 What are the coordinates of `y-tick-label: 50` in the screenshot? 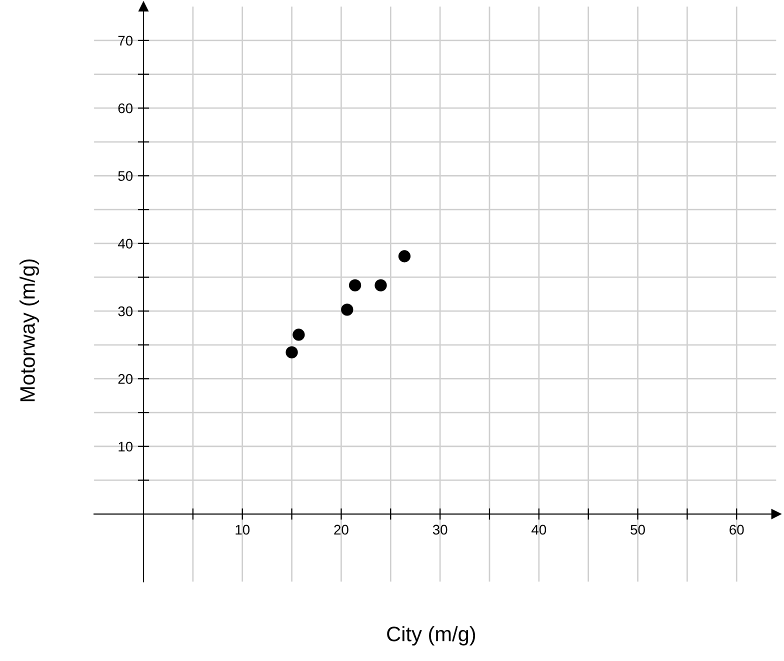 It's located at (125, 176).